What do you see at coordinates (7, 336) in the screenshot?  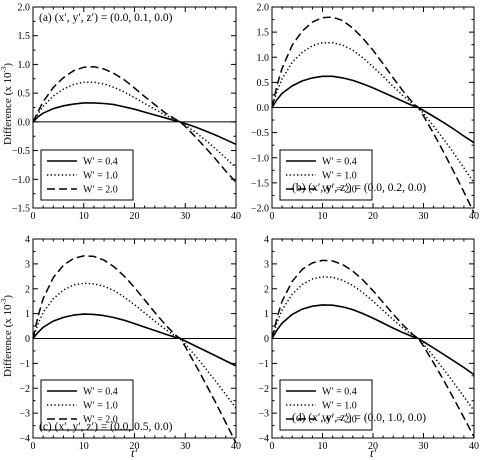 I see `y-axis-label-bottom: Difference (x 10-3)` at bounding box center [7, 336].